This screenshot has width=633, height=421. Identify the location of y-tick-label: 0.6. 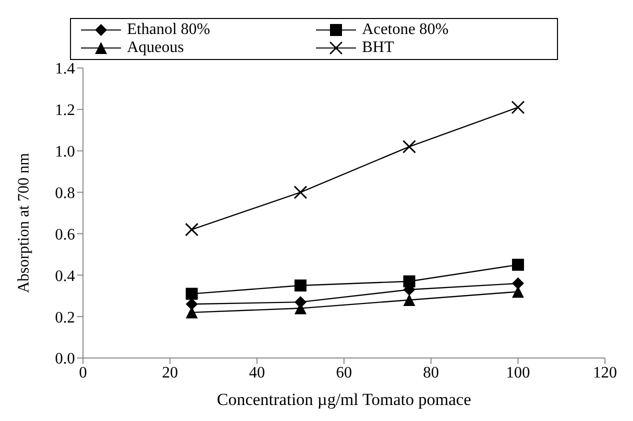
(65, 235).